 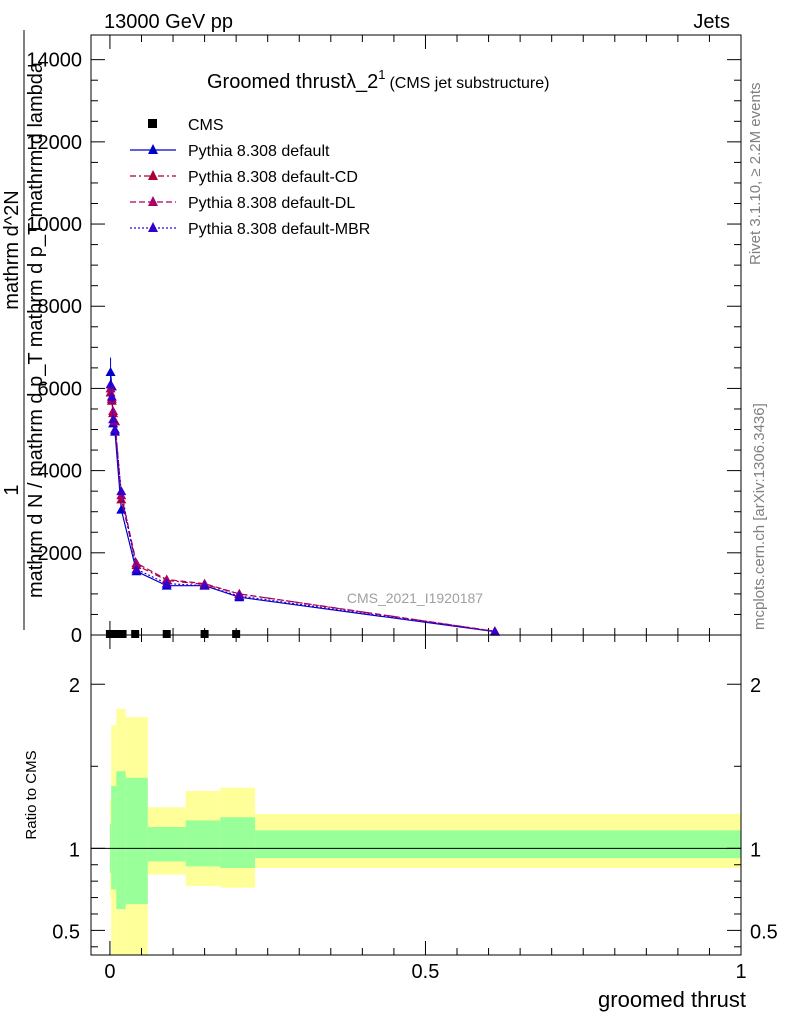 I want to click on ratio-y-axis-label: Ratio to CMS, so click(x=31, y=794).